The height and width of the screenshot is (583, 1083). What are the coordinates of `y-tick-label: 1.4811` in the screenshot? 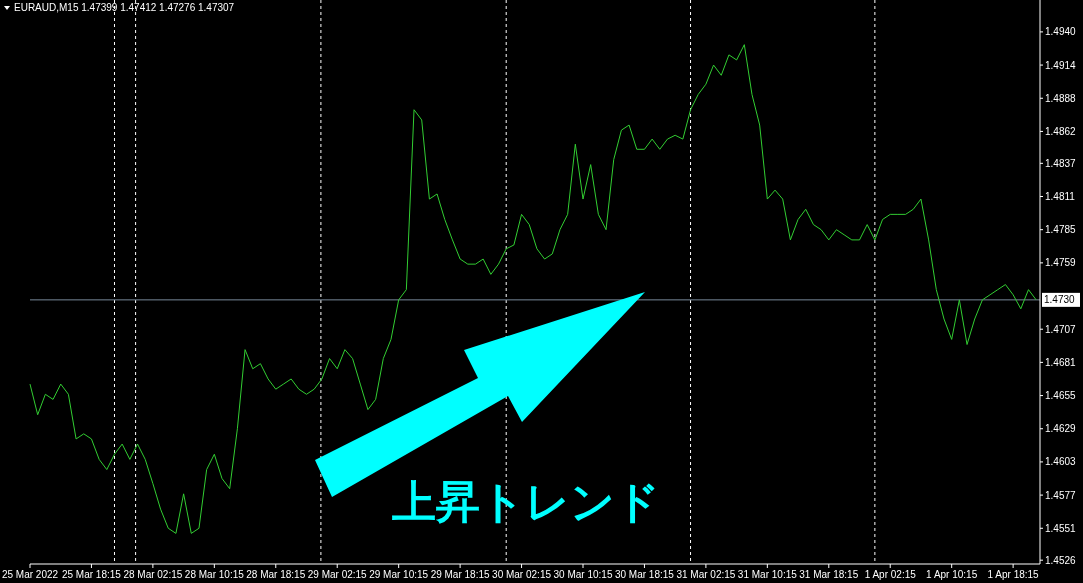 It's located at (1060, 197).